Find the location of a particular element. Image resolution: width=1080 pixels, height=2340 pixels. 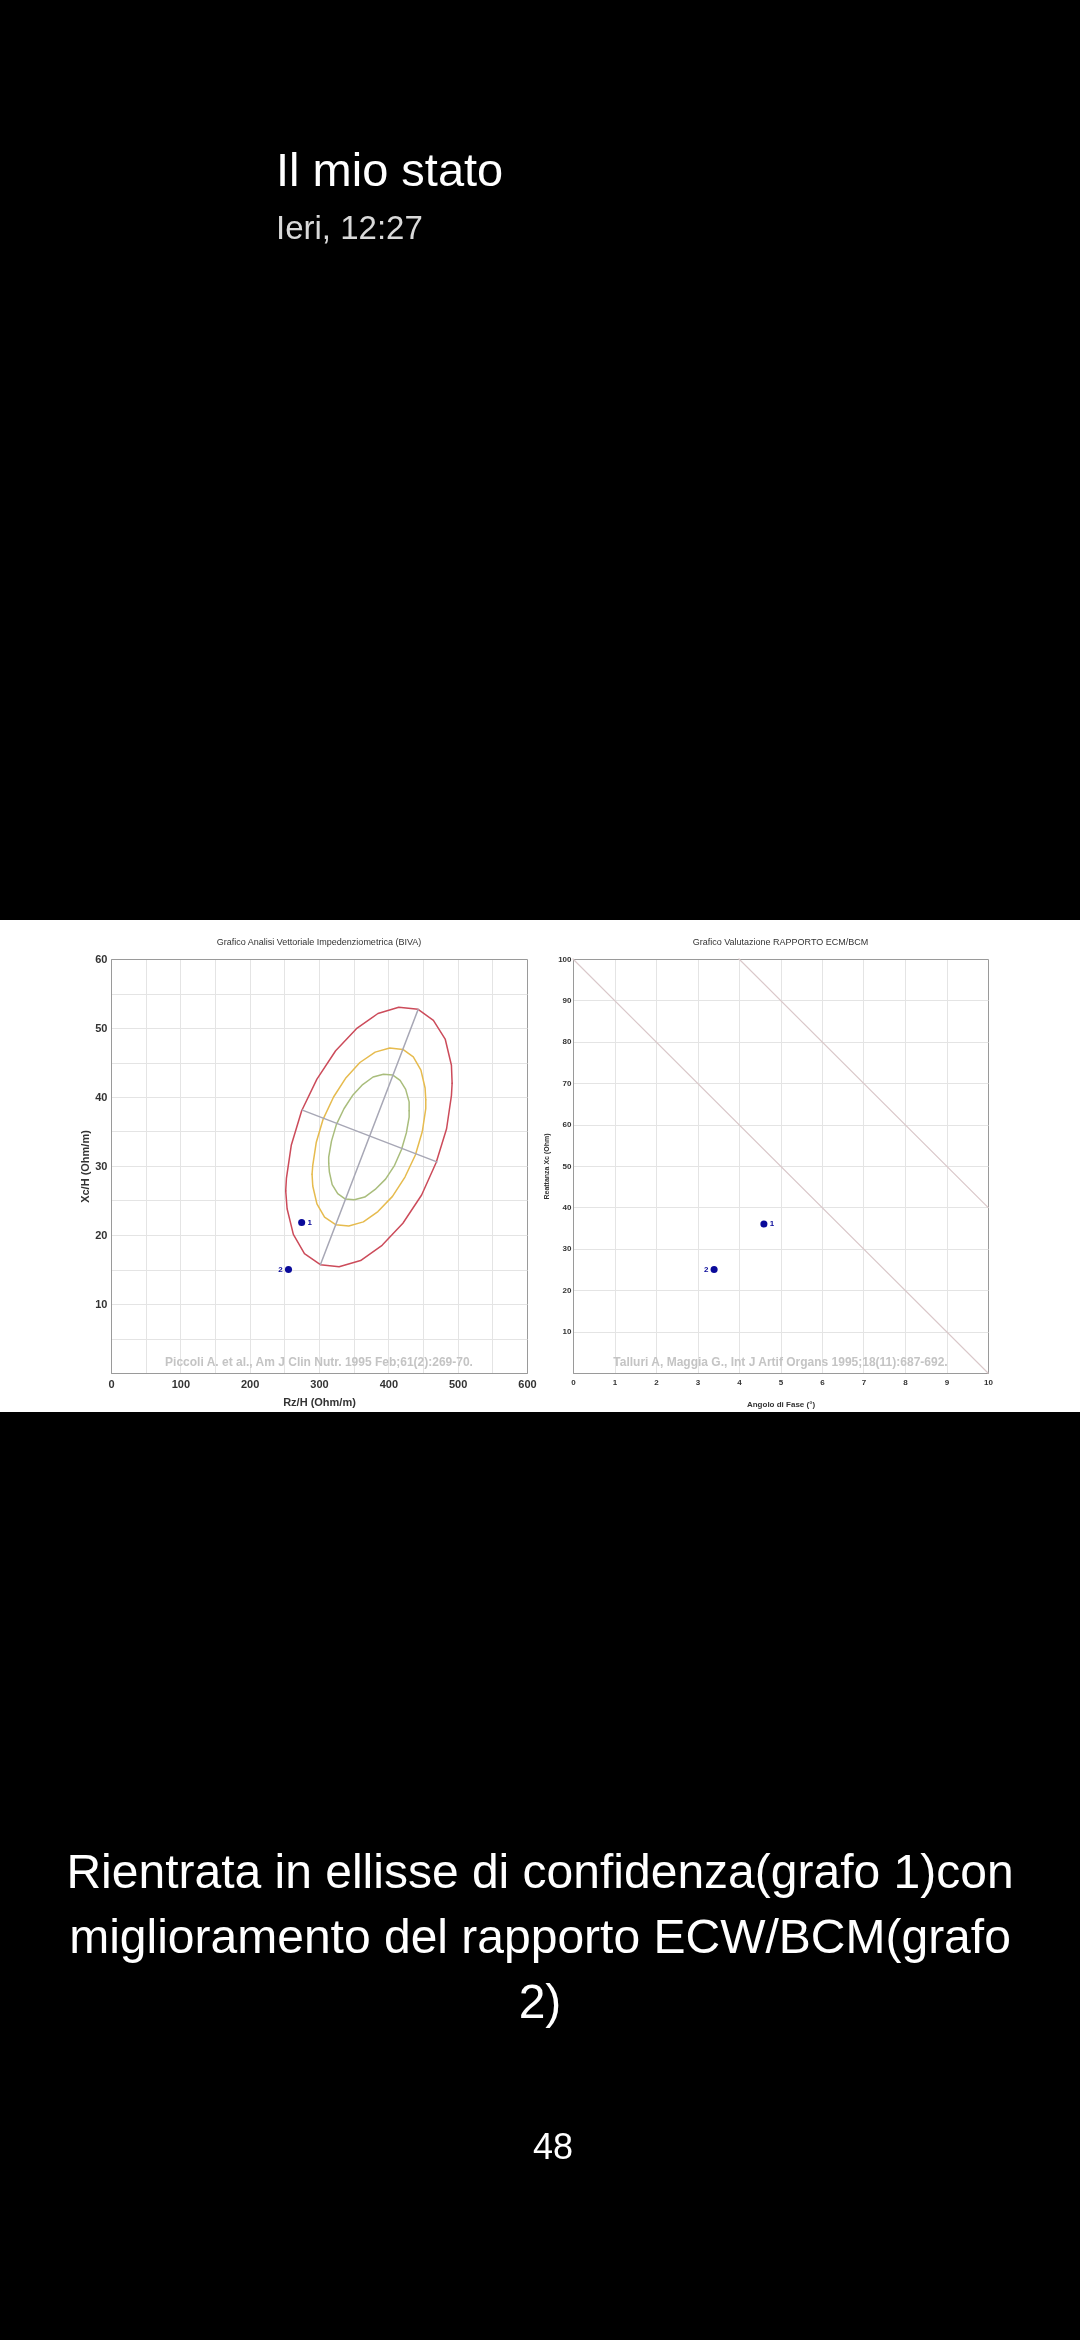

y-axis-title: Xc/H (Ohm/m) is located at coordinates (85, 1166).